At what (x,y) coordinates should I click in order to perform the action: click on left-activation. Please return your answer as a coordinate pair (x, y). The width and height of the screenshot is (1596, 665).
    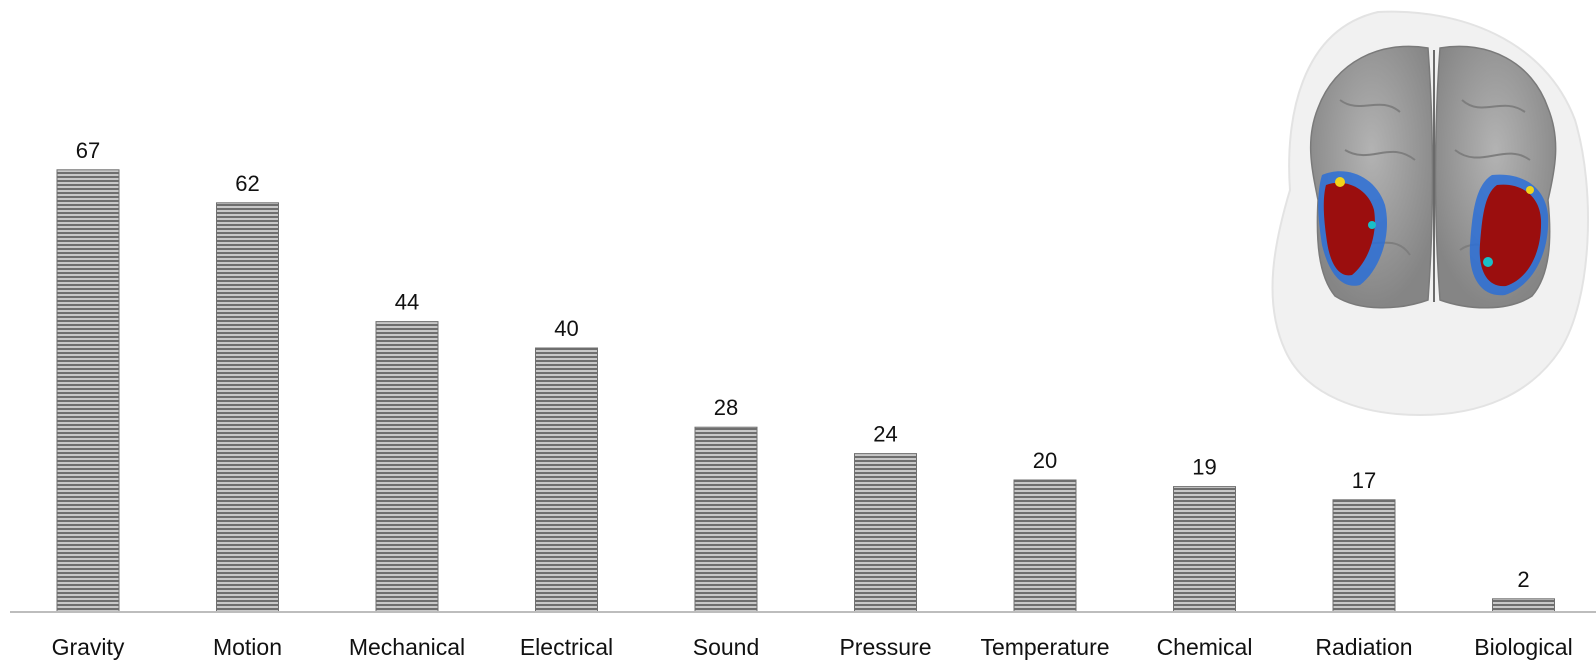
    Looking at the image, I should click on (1349, 229).